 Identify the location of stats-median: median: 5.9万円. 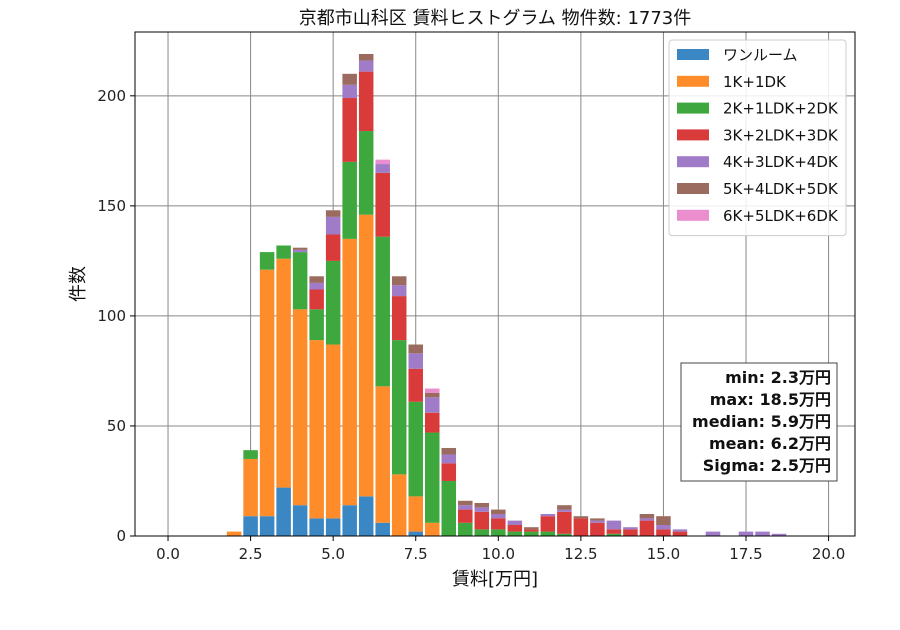
(761, 421).